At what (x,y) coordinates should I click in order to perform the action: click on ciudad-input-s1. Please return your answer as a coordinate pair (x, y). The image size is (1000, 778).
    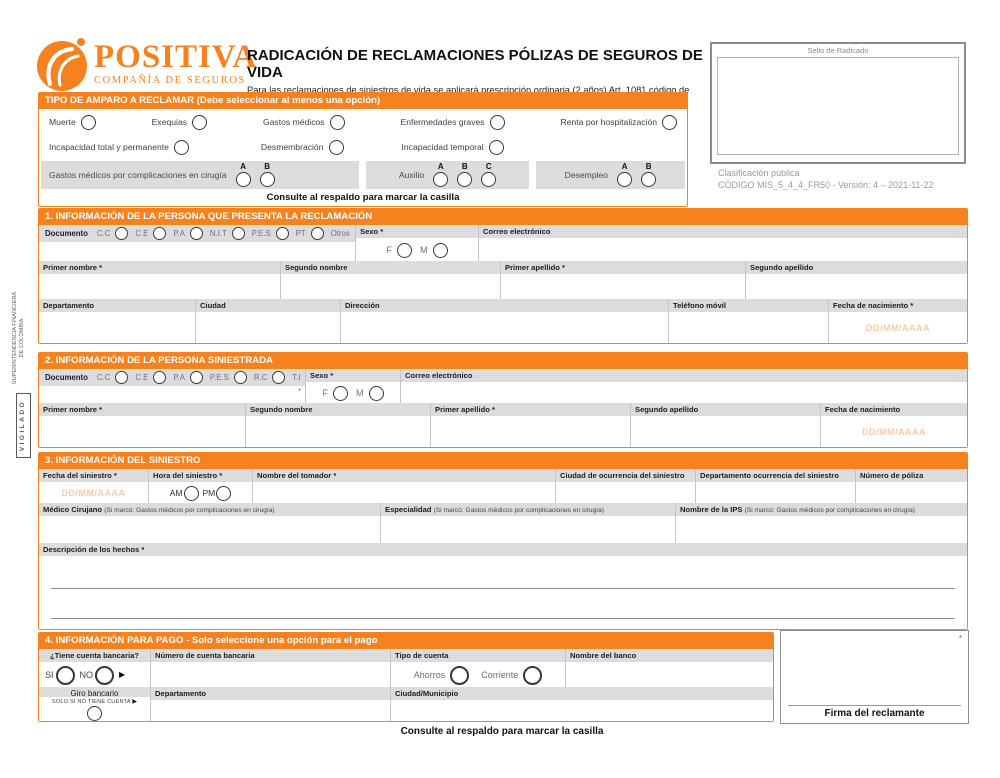
    Looking at the image, I should click on (268, 328).